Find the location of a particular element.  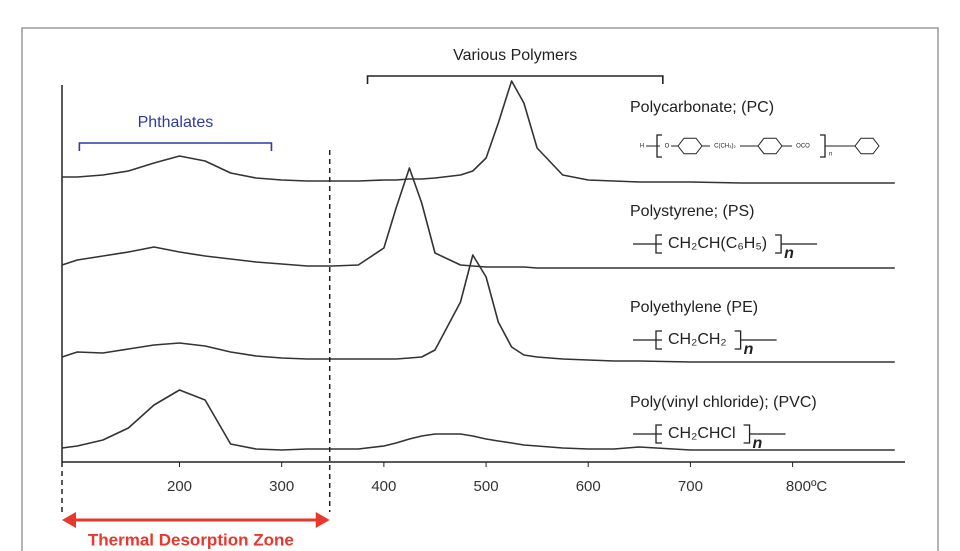

x-tick-label: 400 is located at coordinates (383, 486).